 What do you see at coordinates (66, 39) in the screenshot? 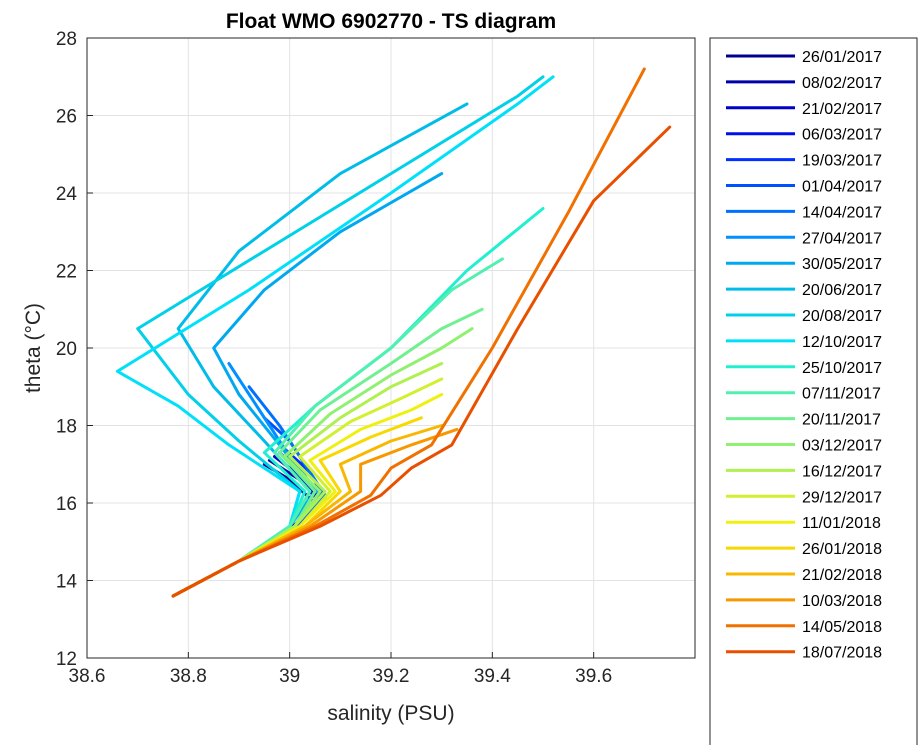
I see `y-tick-label: 28` at bounding box center [66, 39].